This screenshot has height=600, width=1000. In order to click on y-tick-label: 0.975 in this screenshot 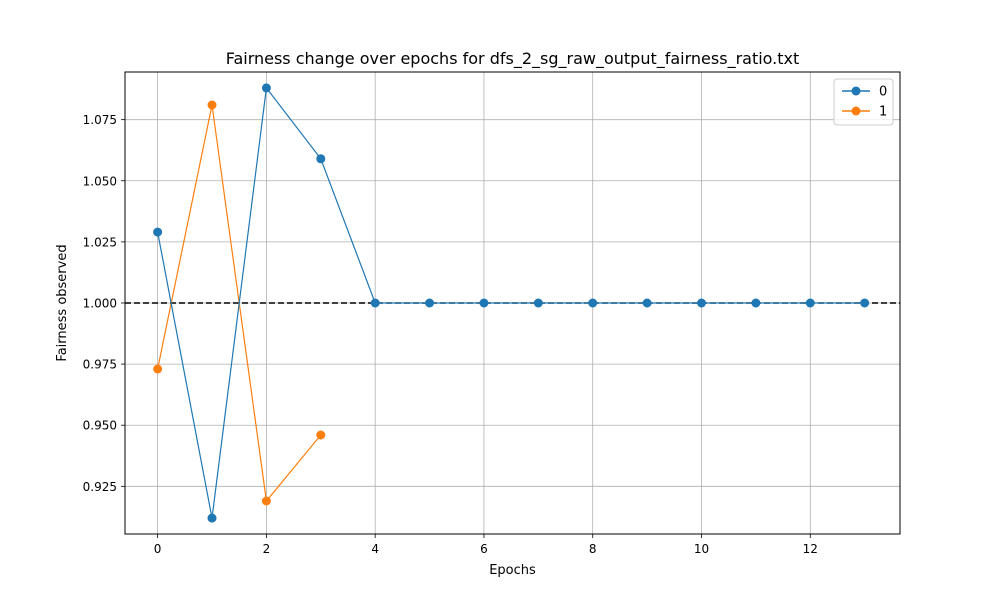, I will do `click(100, 365)`.